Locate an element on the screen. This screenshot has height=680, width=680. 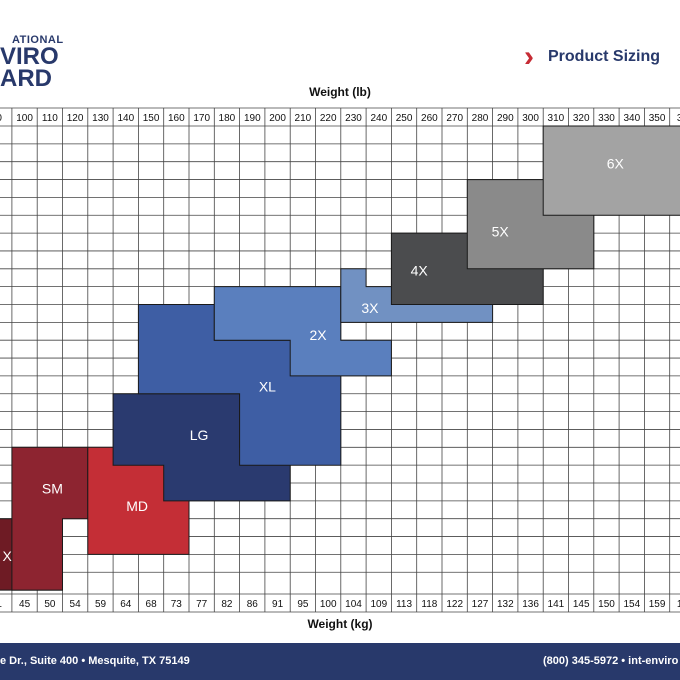
lb-tick-label: 280 is located at coordinates (480, 118).